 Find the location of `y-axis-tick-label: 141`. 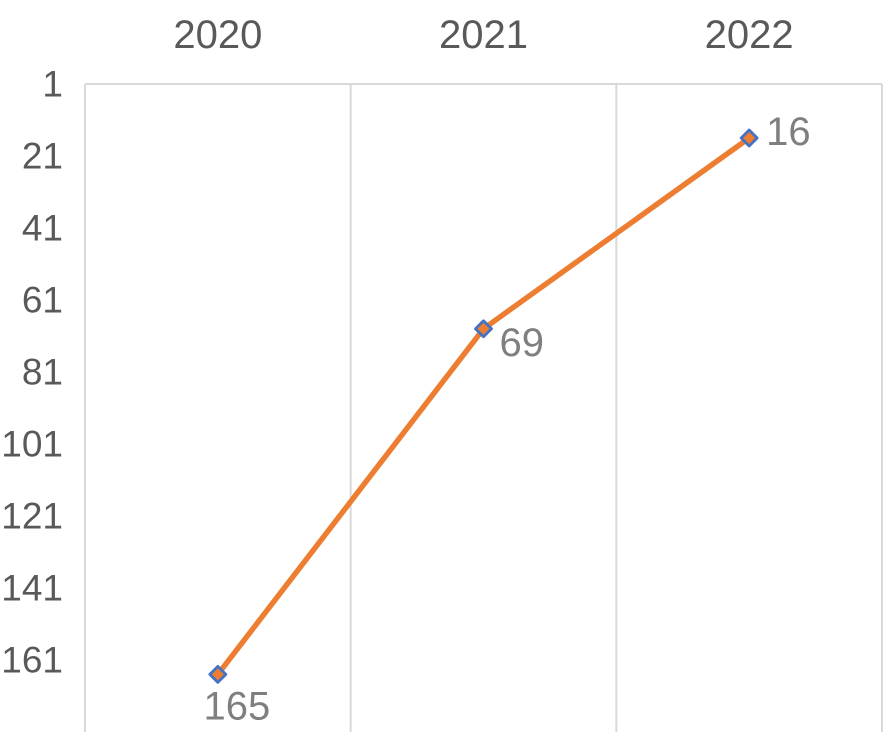

y-axis-tick-label: 141 is located at coordinates (32, 588).